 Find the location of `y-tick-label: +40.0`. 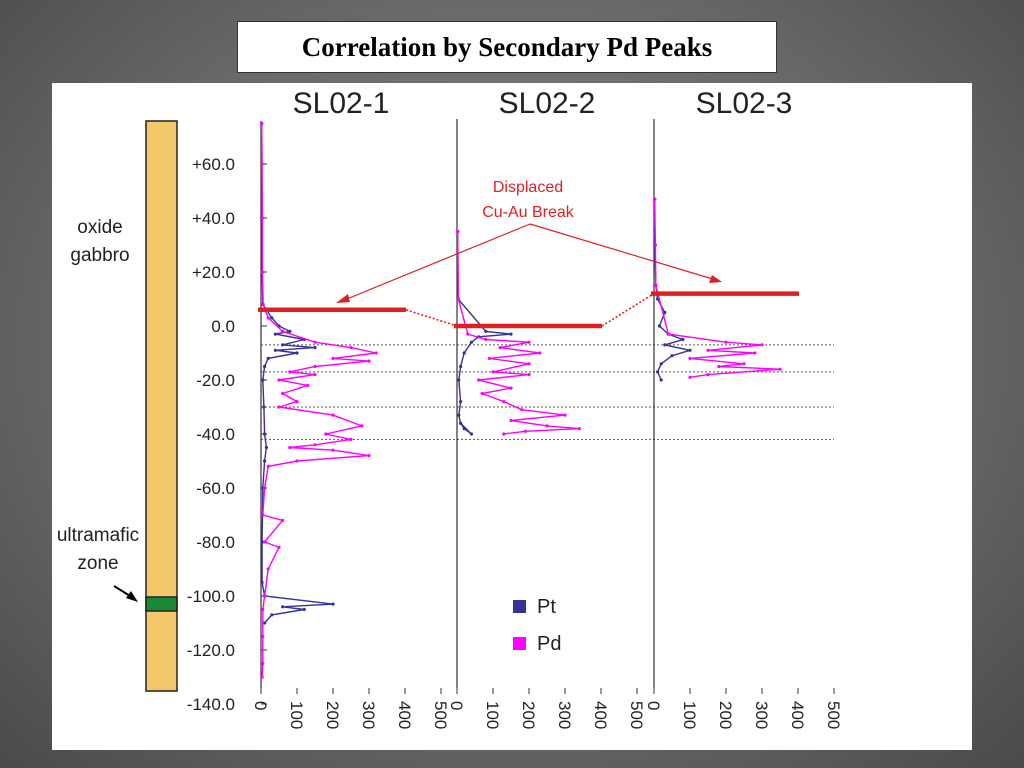

y-tick-label: +40.0 is located at coordinates (213, 218).